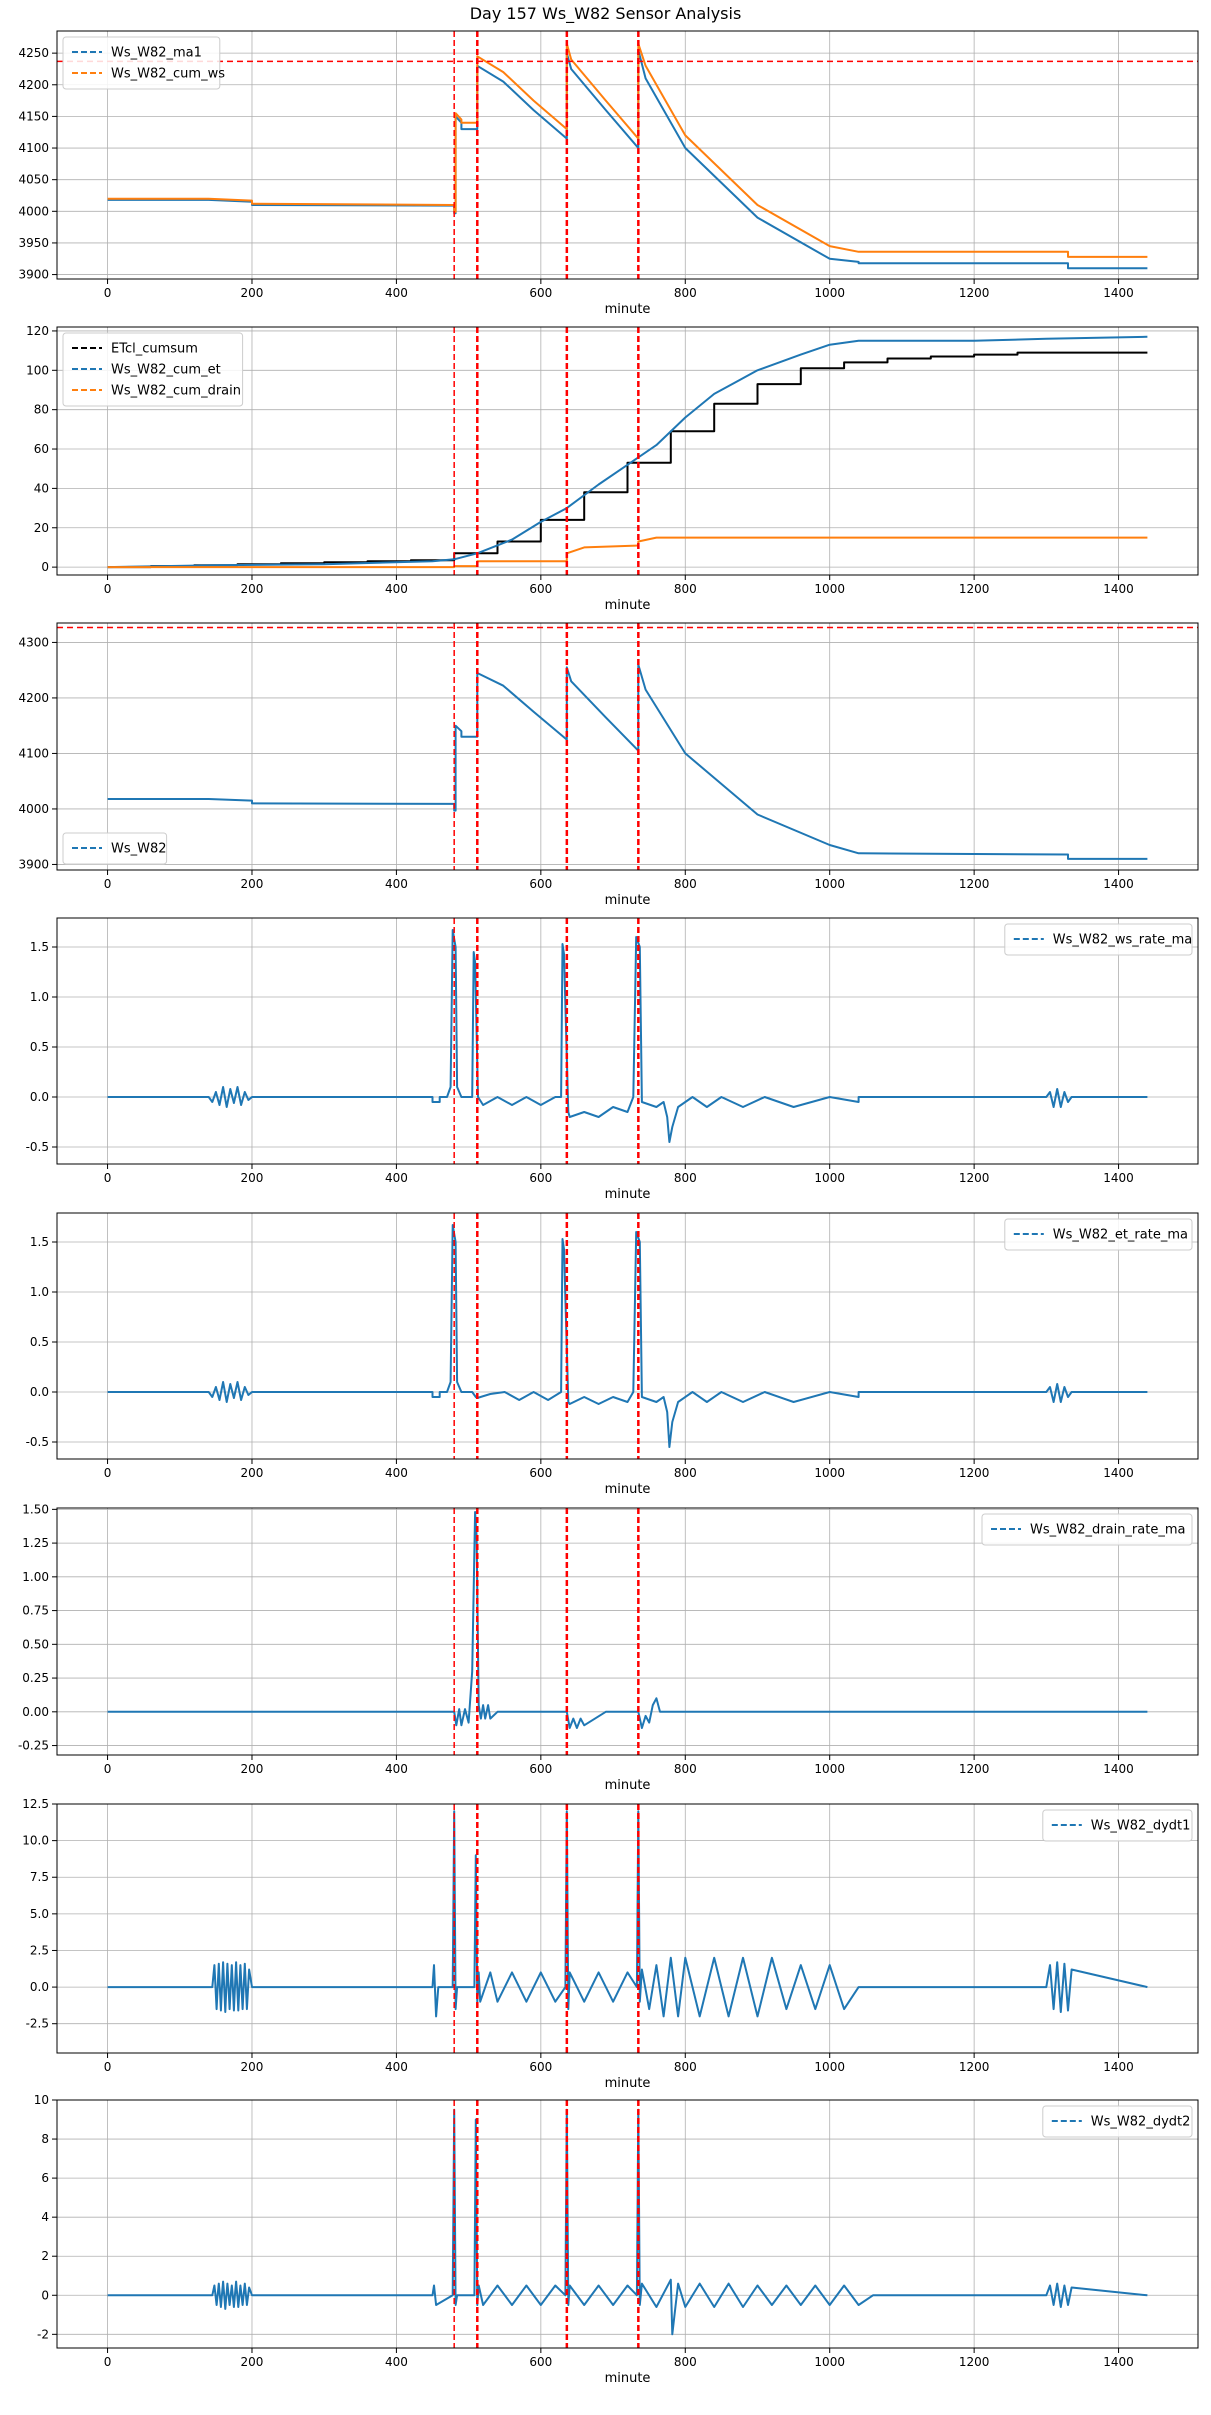 The image size is (1211, 2415). Describe the element at coordinates (45, 2178) in the screenshot. I see `y-tick-label: 6` at that location.